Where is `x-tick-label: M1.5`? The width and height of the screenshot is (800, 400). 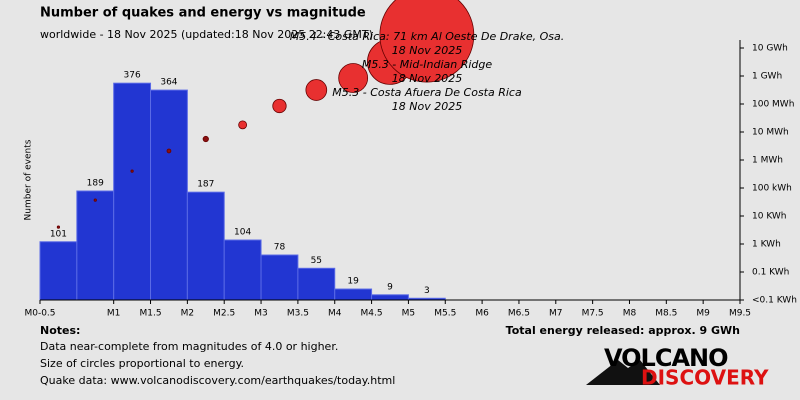
x-tick-label: M1.5 is located at coordinates (150, 314).